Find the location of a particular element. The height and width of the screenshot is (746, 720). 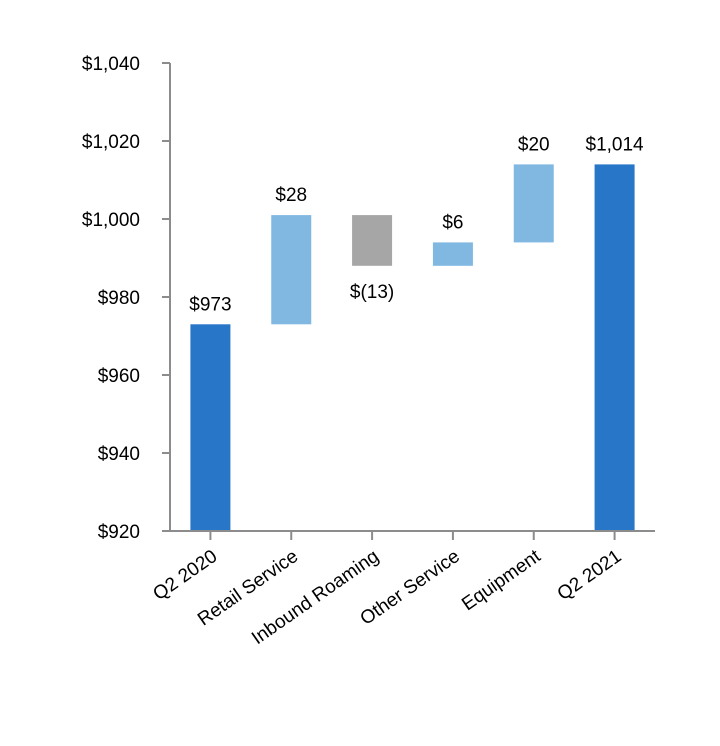

y-tick-label: $1,000 is located at coordinates (111, 220).